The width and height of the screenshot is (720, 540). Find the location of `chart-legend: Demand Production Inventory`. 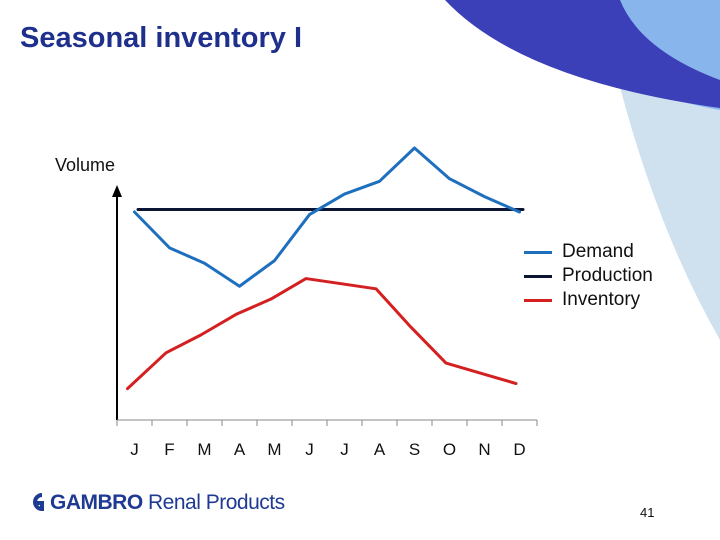

chart-legend: Demand Production Inventory is located at coordinates (588, 276).